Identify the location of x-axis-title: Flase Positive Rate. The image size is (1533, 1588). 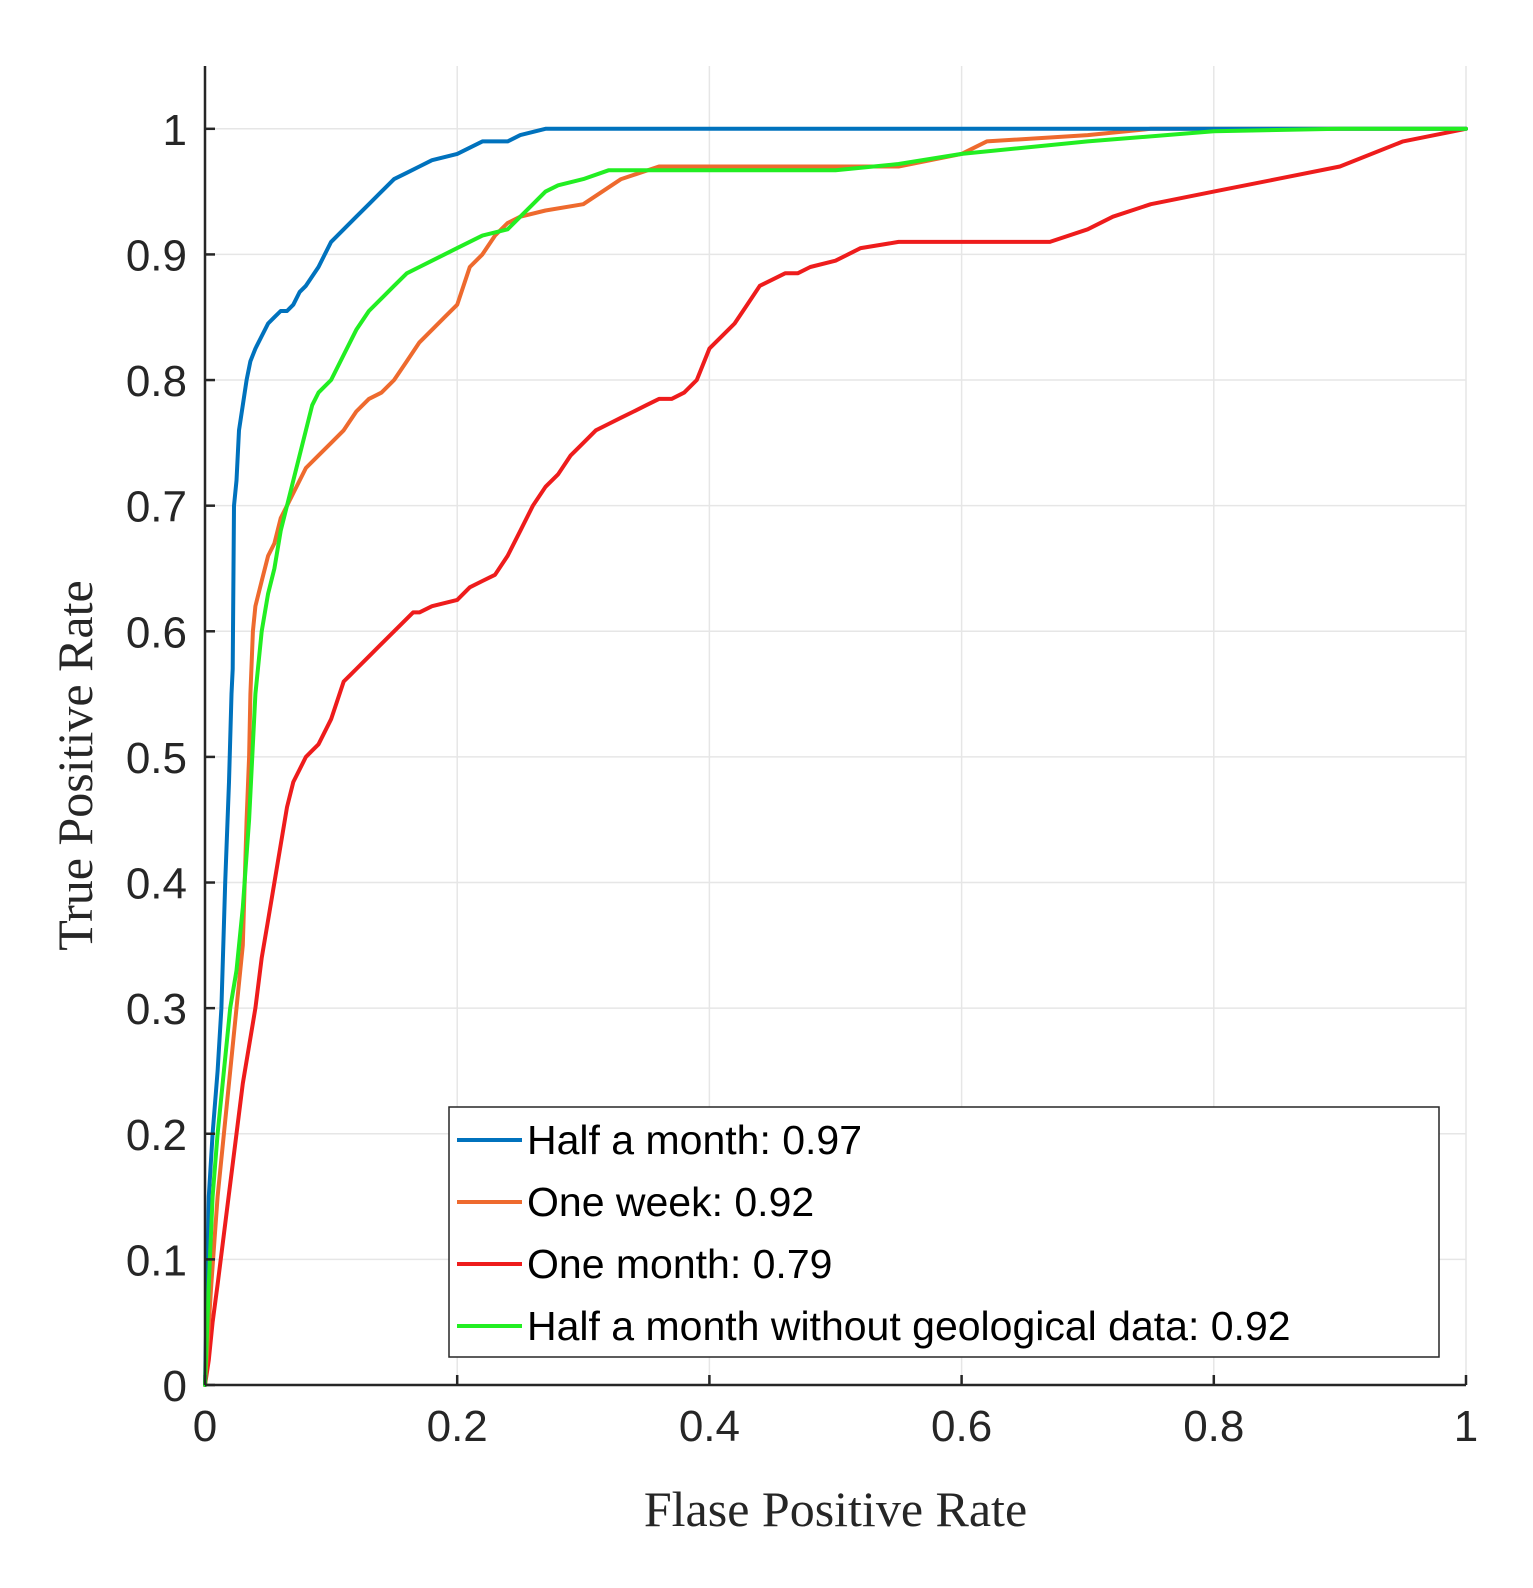
(835, 1509).